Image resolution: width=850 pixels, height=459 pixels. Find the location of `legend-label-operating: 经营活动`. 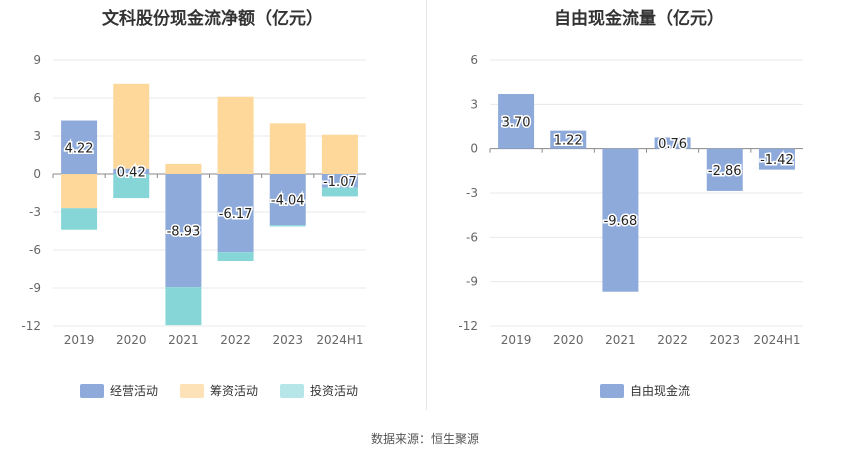

legend-label-operating: 经营活动 is located at coordinates (134, 391).